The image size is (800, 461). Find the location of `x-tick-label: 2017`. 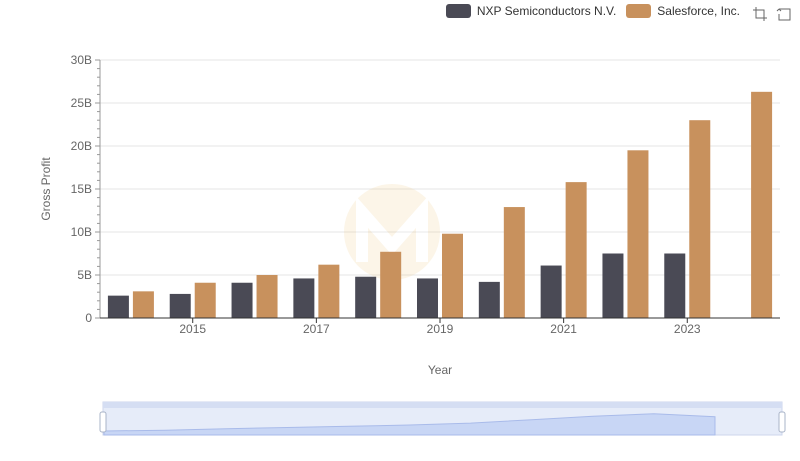

x-tick-label: 2017 is located at coordinates (316, 329).